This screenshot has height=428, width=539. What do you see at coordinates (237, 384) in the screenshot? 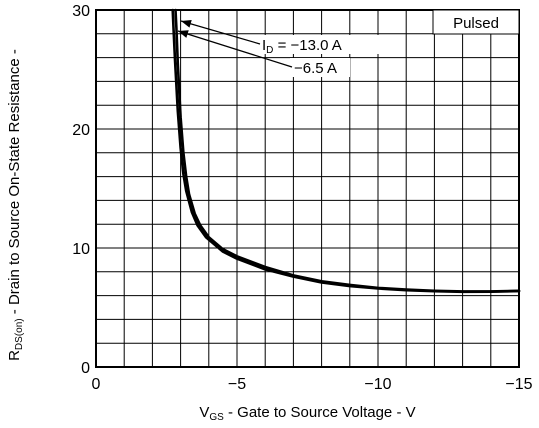
I see `x-tick-label: −5` at bounding box center [237, 384].